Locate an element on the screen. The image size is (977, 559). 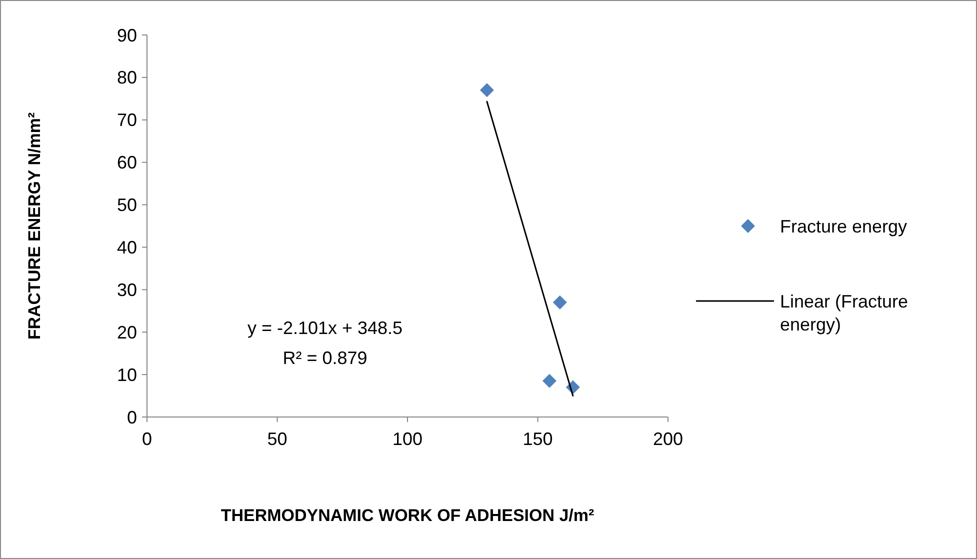
y-tick-label: 0 is located at coordinates (131, 417).